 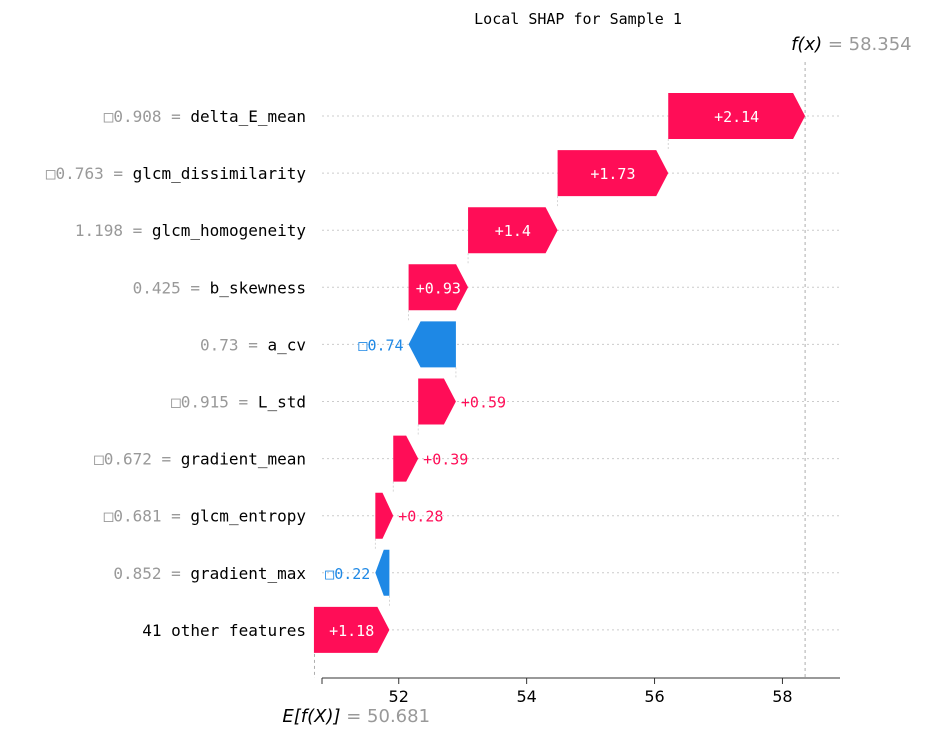 What do you see at coordinates (220, 173) in the screenshot?
I see `feature-name: glcm_dissimilarity` at bounding box center [220, 173].